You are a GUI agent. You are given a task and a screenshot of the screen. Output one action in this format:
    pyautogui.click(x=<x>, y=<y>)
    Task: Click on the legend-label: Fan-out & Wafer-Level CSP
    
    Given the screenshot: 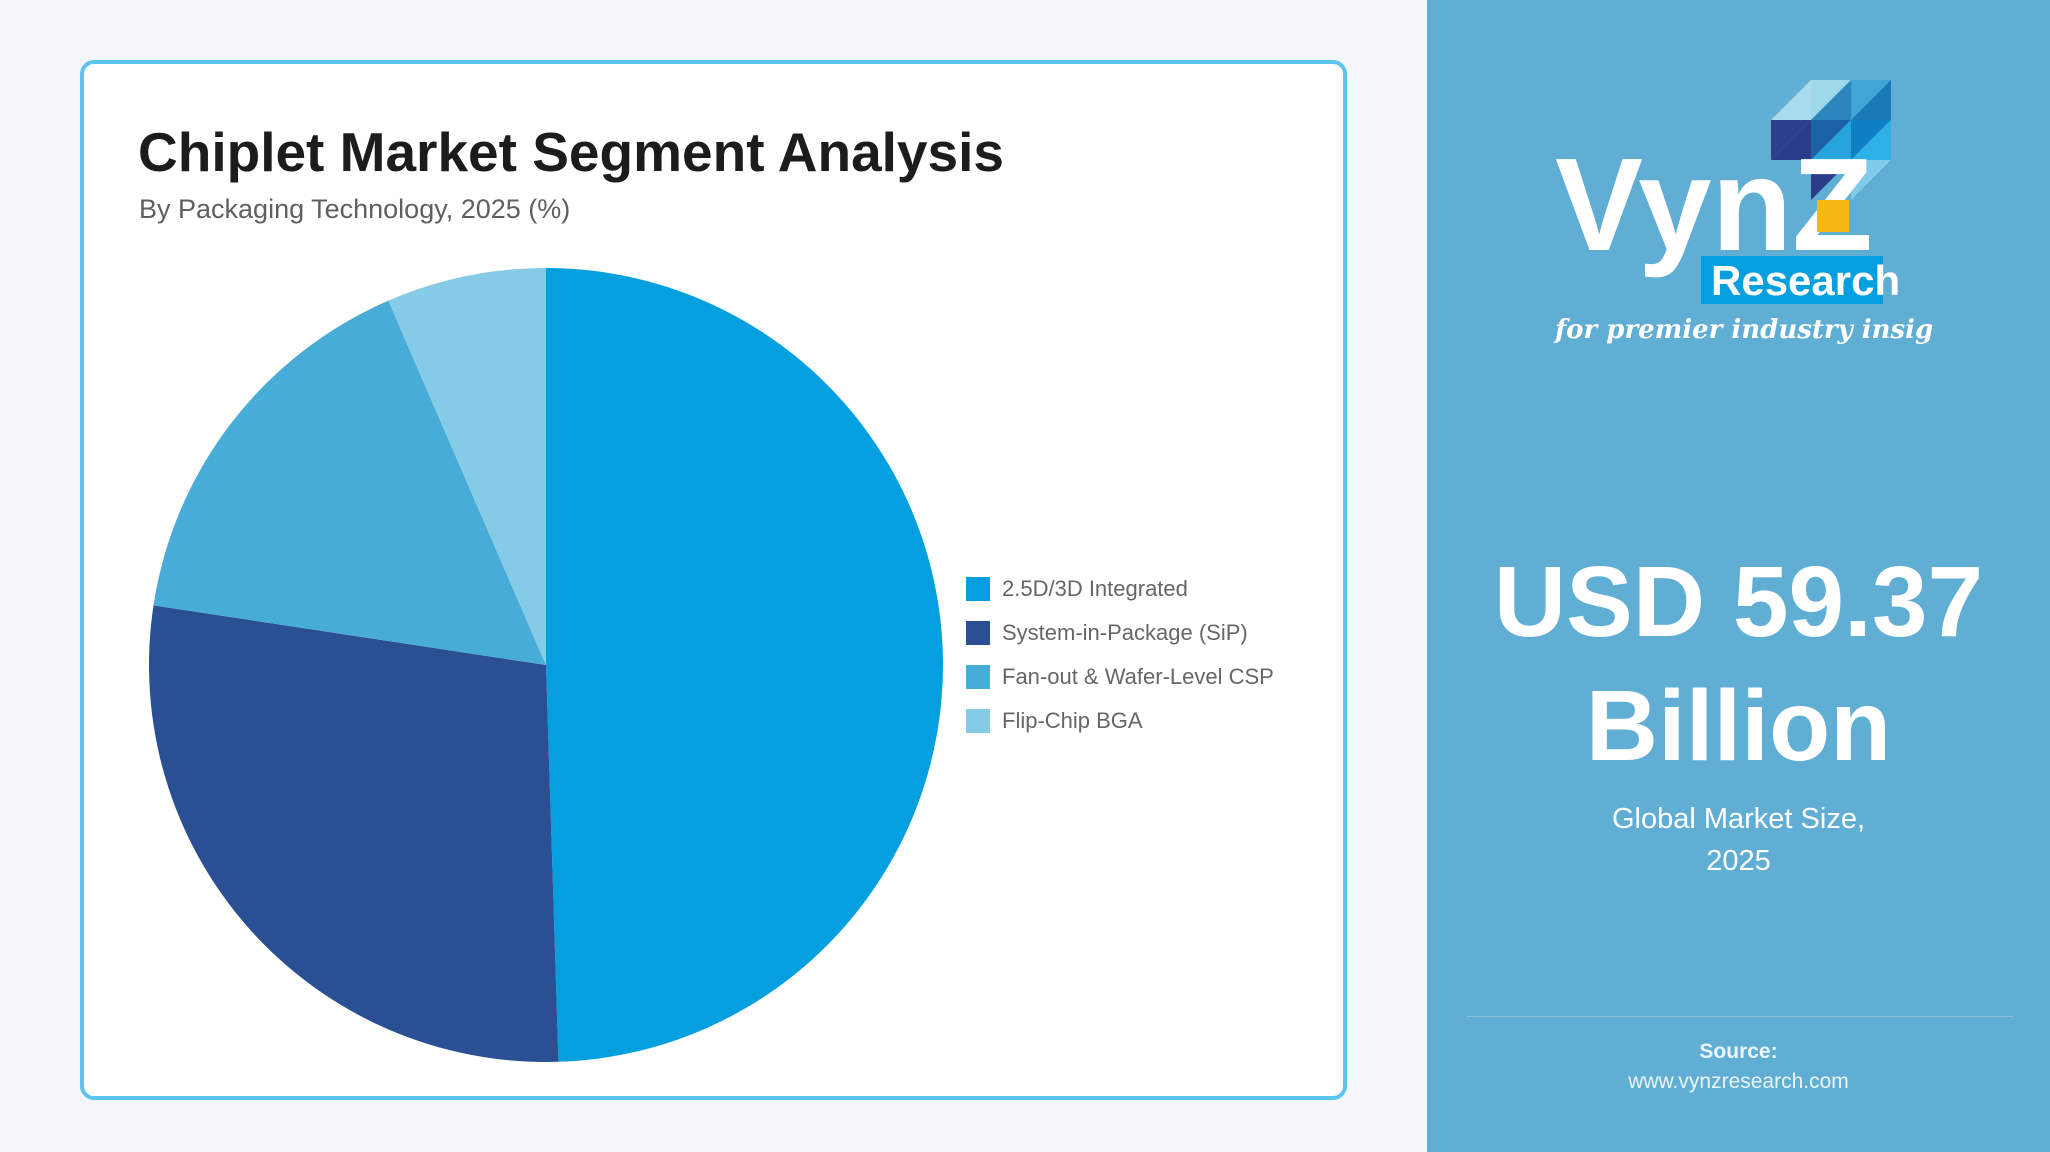 What is the action you would take?
    pyautogui.click(x=1138, y=676)
    